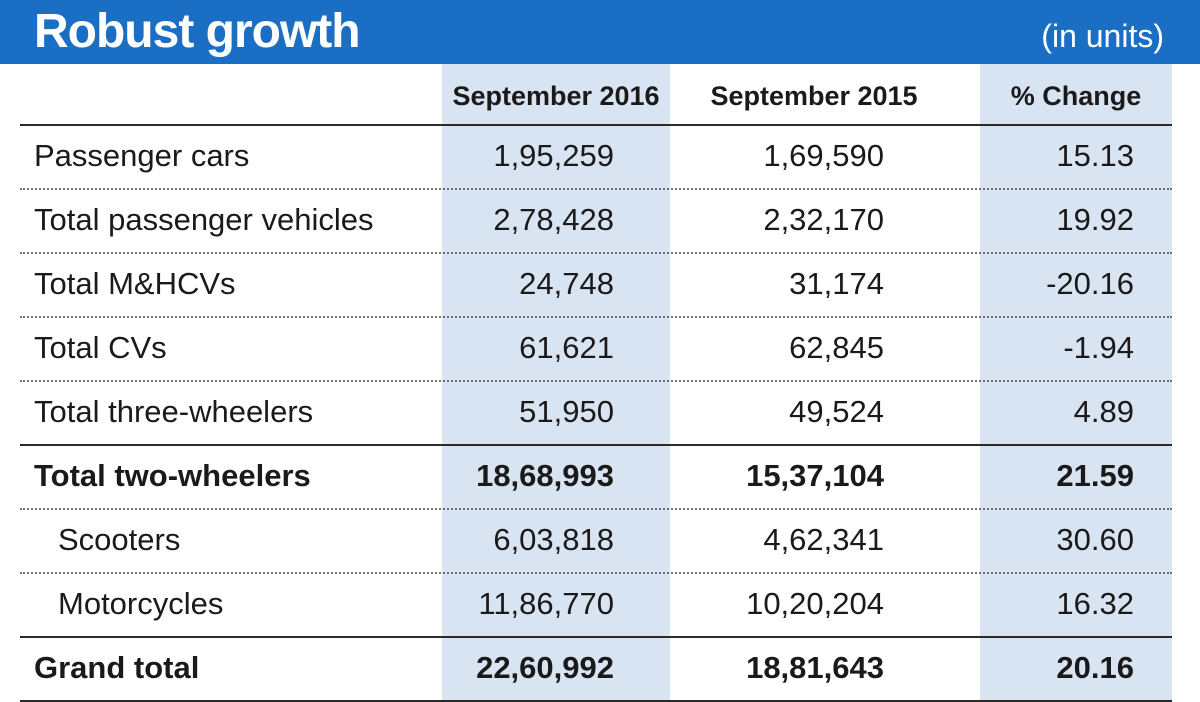 This screenshot has height=702, width=1200. Describe the element at coordinates (556, 96) in the screenshot. I see `column-header-september-2016: September 2016` at that location.